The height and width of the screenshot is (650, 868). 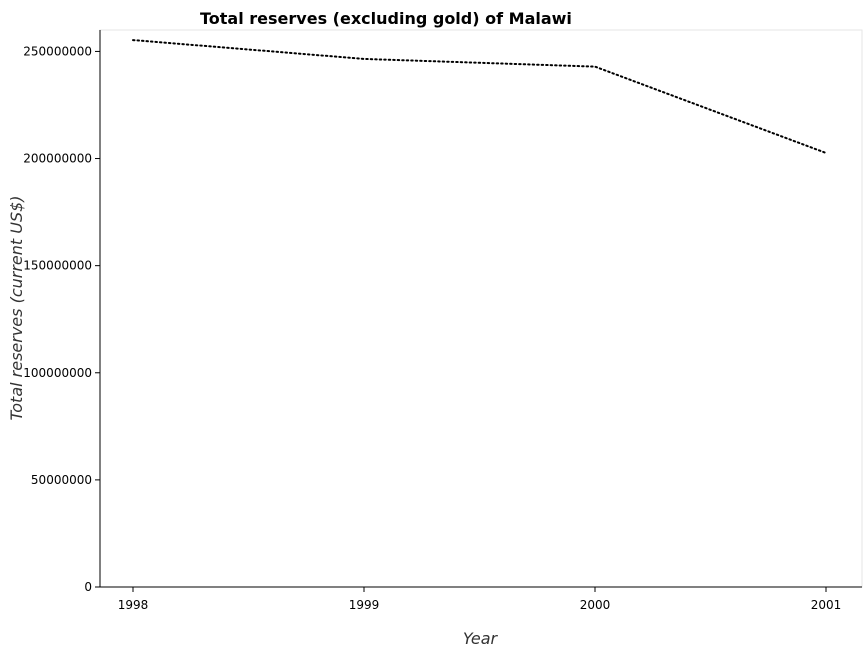 What do you see at coordinates (61, 480) in the screenshot?
I see `y-tick-label: 50000000` at bounding box center [61, 480].